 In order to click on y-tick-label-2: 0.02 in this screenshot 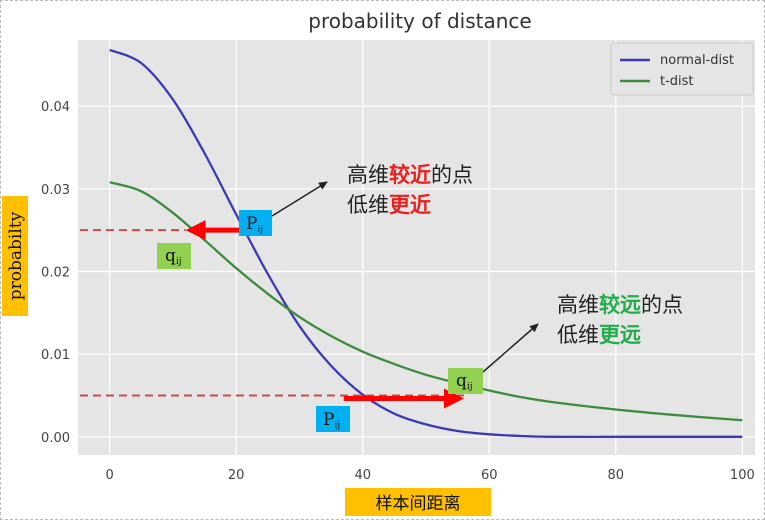, I will do `click(55, 272)`.